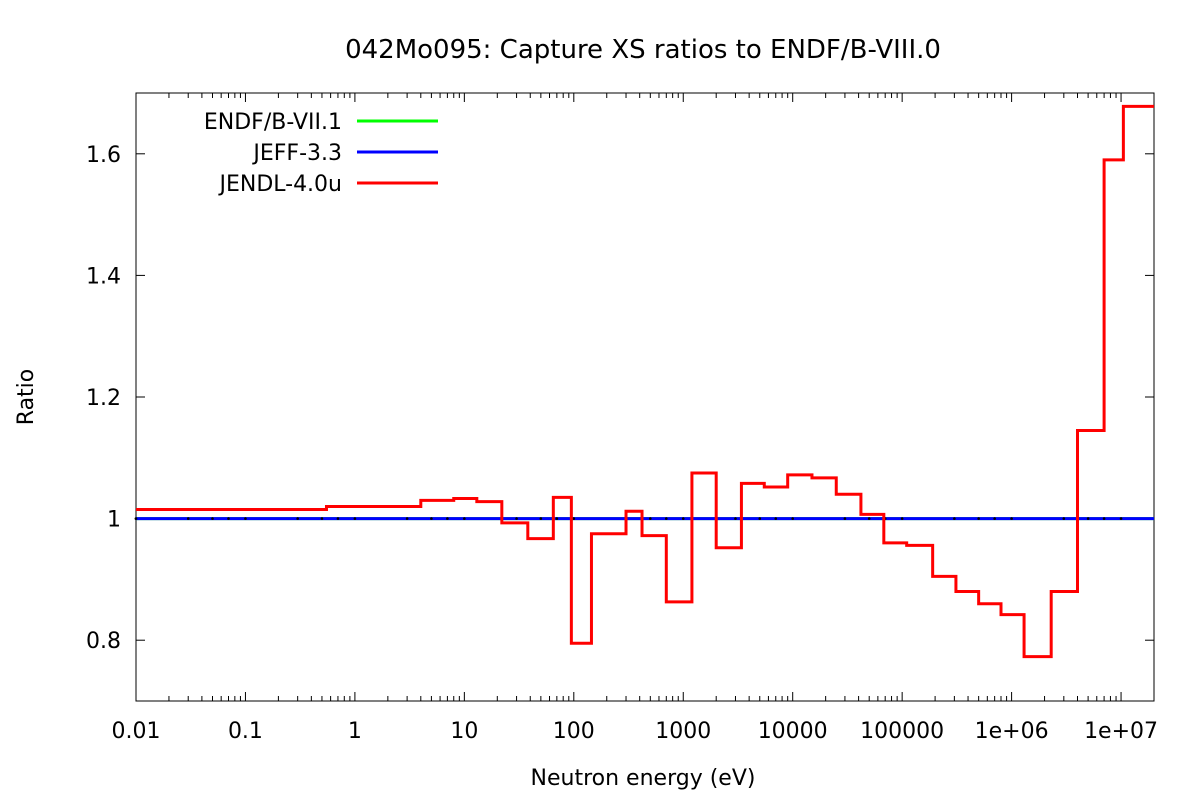 Image resolution: width=1200 pixels, height=800 pixels. Describe the element at coordinates (273, 122) in the screenshot. I see `legend-label-0: ENDF/B-VII.1` at that location.